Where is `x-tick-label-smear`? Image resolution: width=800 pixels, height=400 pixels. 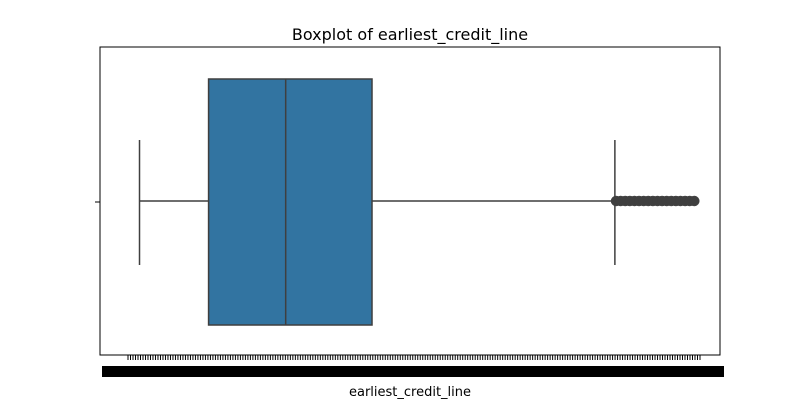 x-tick-label-smear is located at coordinates (413, 371).